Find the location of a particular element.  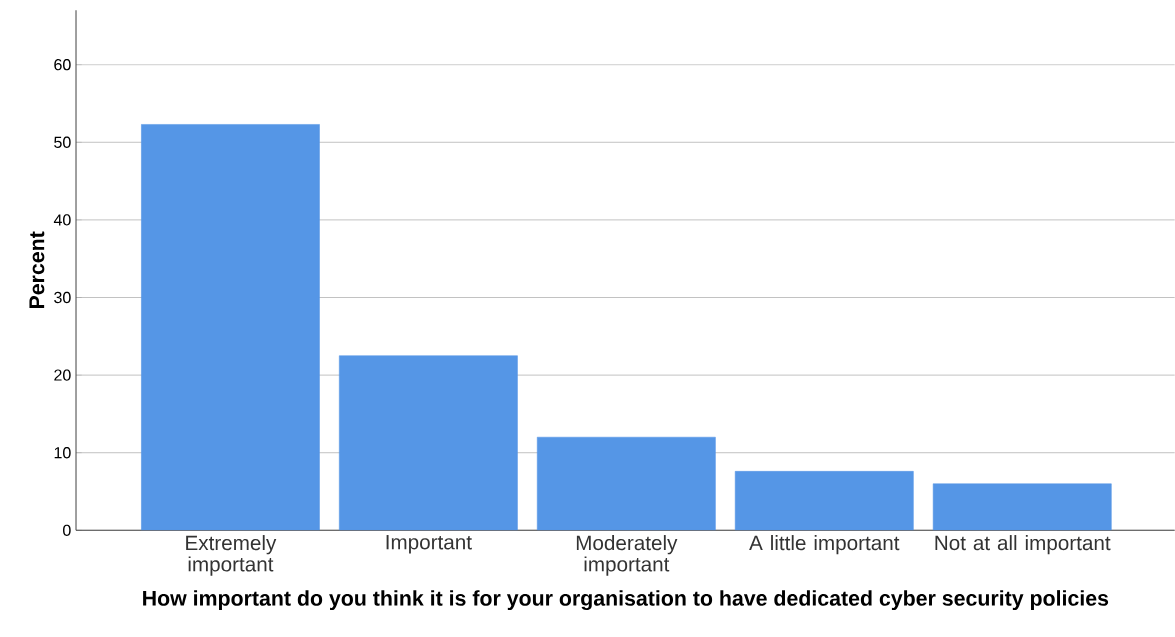

y-tick-label: 40 is located at coordinates (62, 220).